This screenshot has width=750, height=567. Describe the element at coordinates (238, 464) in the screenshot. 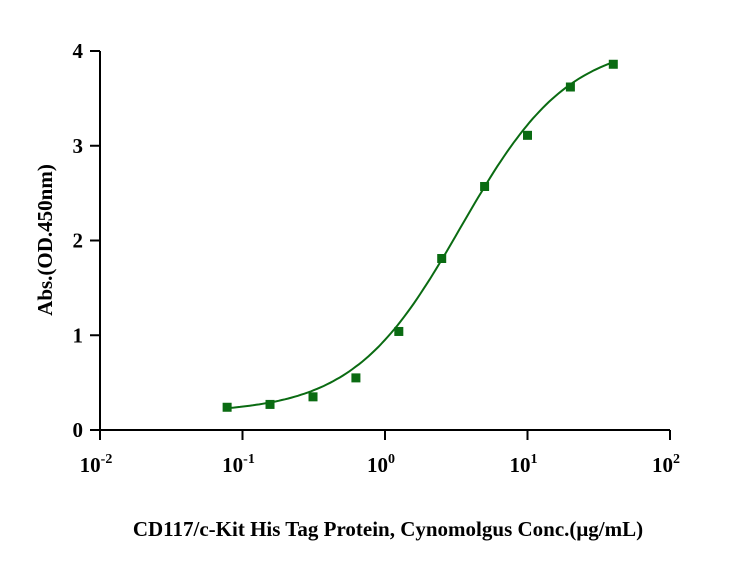

I see `x-tick-label: 10⁻¹` at that location.